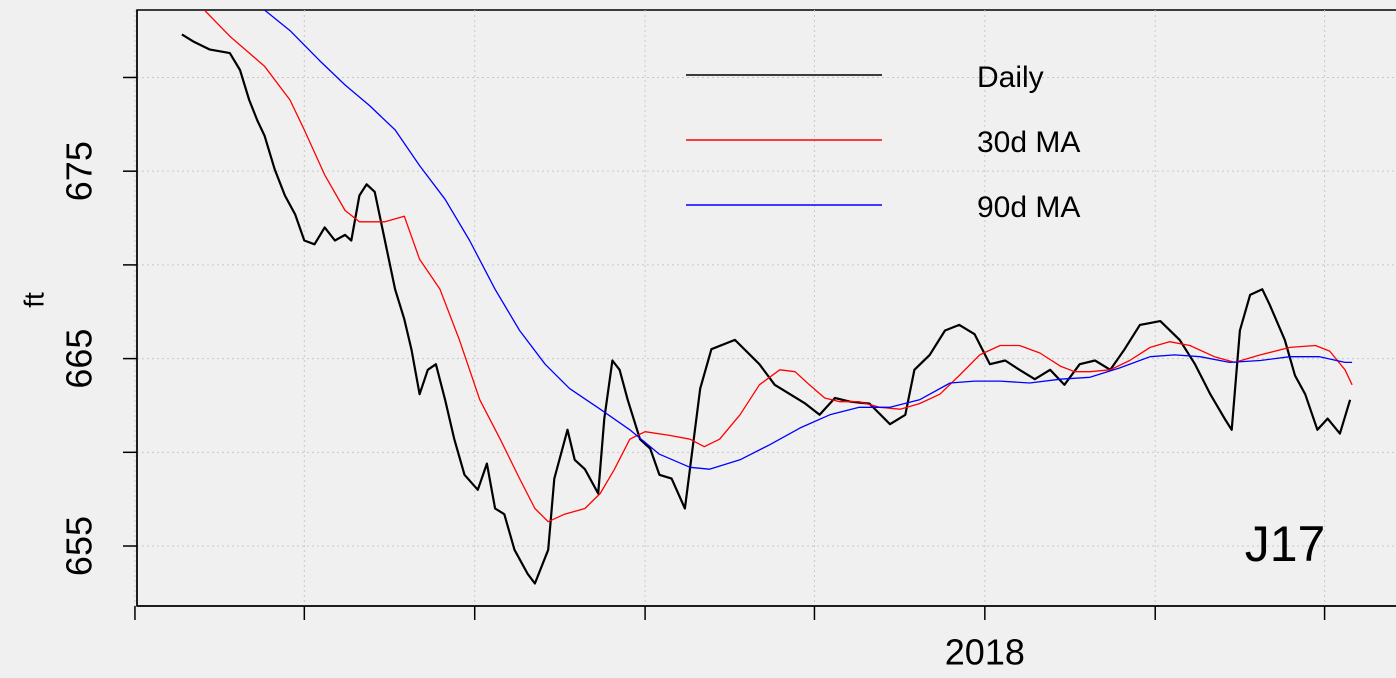 The width and height of the screenshot is (1396, 678). Describe the element at coordinates (1028, 142) in the screenshot. I see `legend-label: 30d MA` at that location.